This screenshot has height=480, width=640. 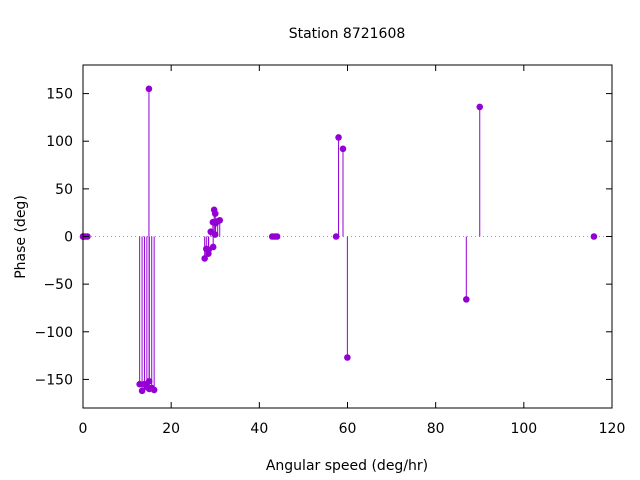 I want to click on x-tick-label: 60, so click(x=348, y=429).